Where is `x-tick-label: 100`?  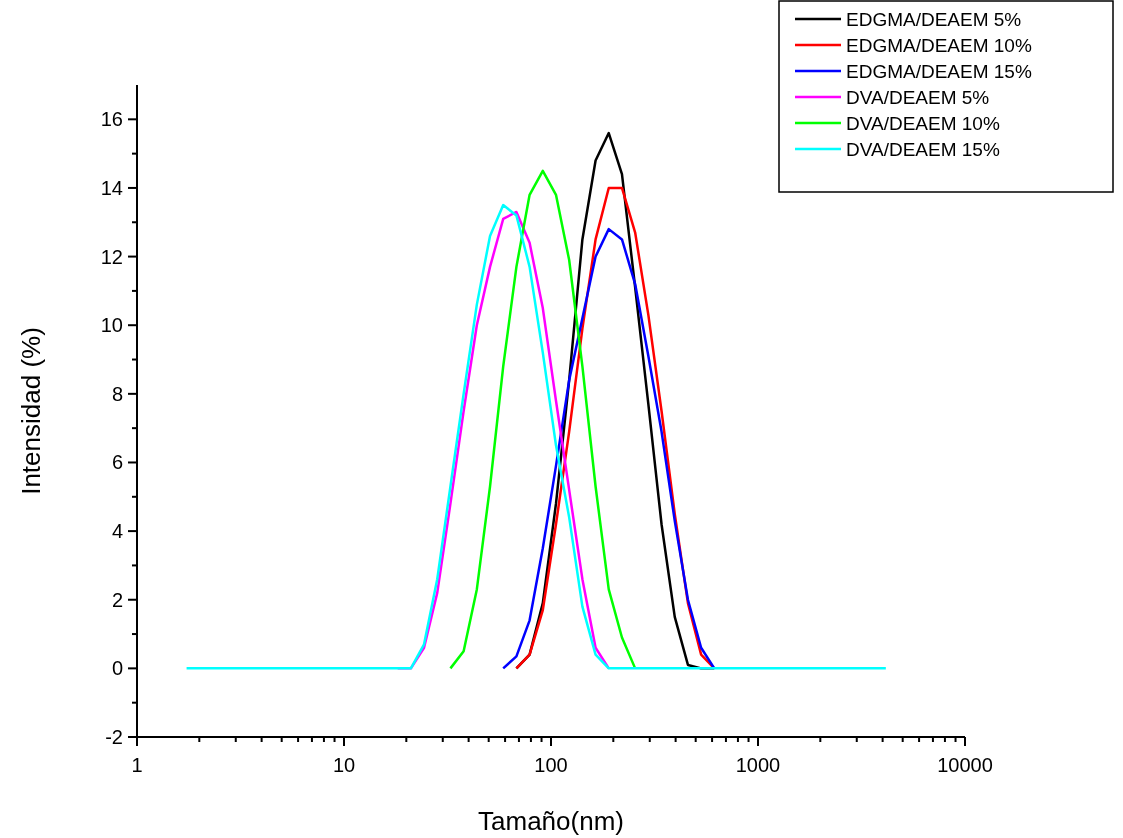 x-tick-label: 100 is located at coordinates (551, 765).